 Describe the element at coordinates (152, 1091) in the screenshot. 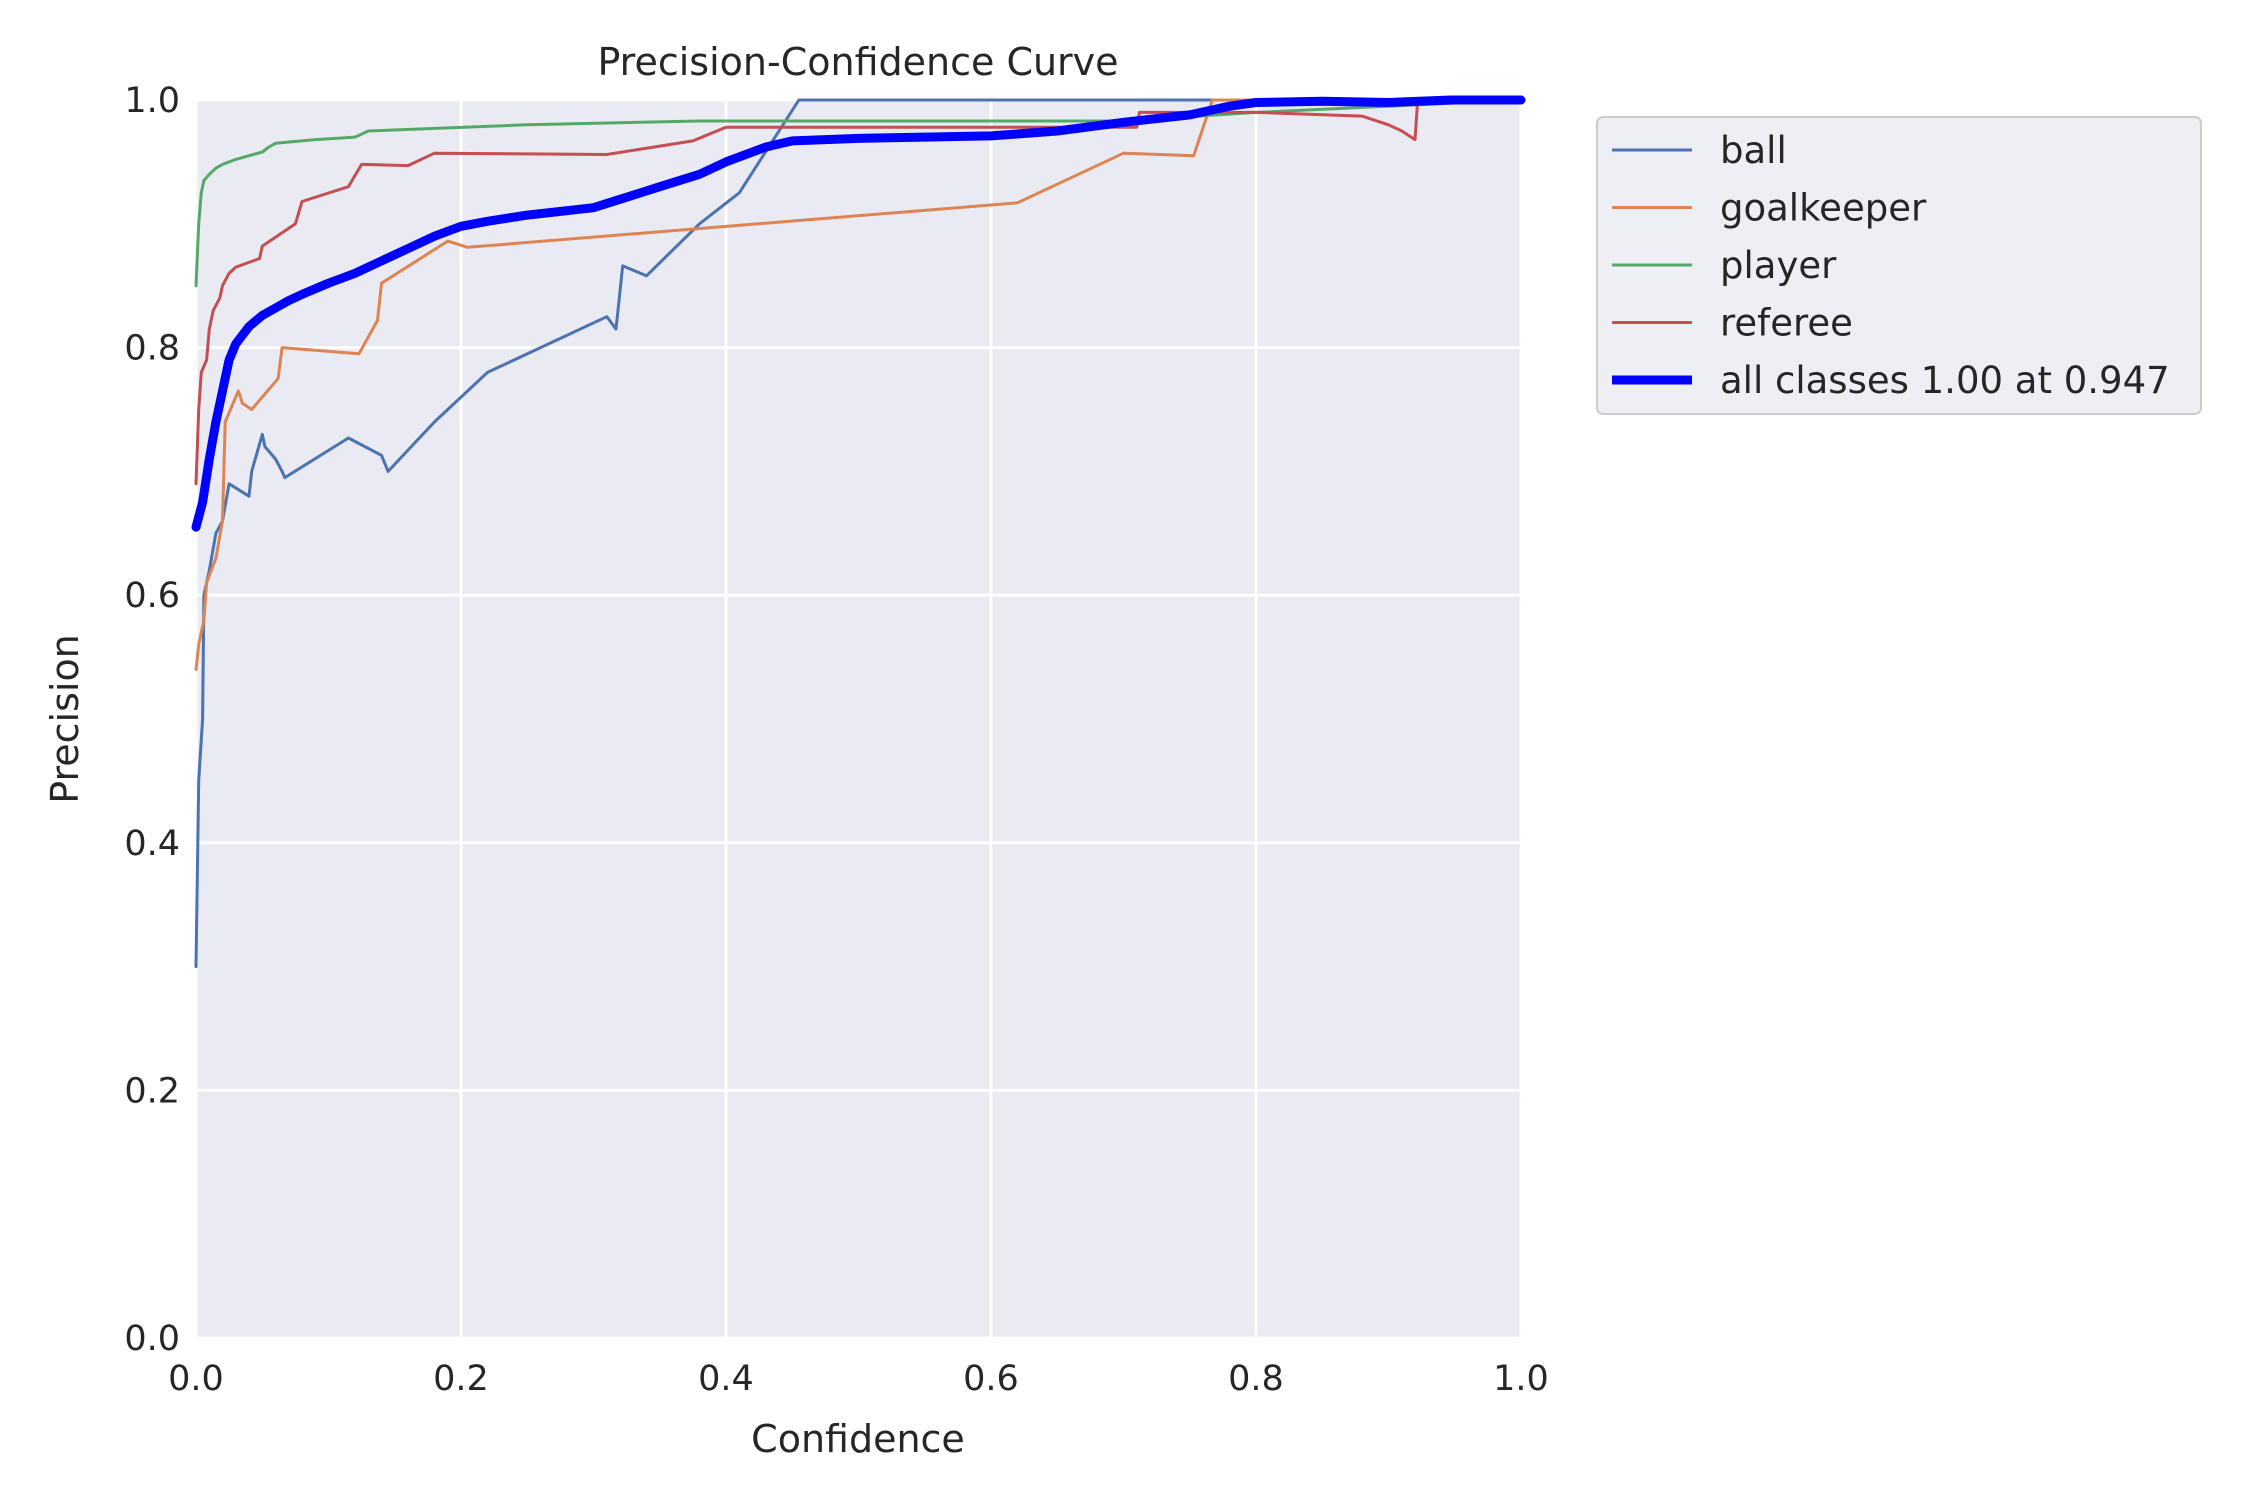

I see `y-tick-label: 0.2` at that location.